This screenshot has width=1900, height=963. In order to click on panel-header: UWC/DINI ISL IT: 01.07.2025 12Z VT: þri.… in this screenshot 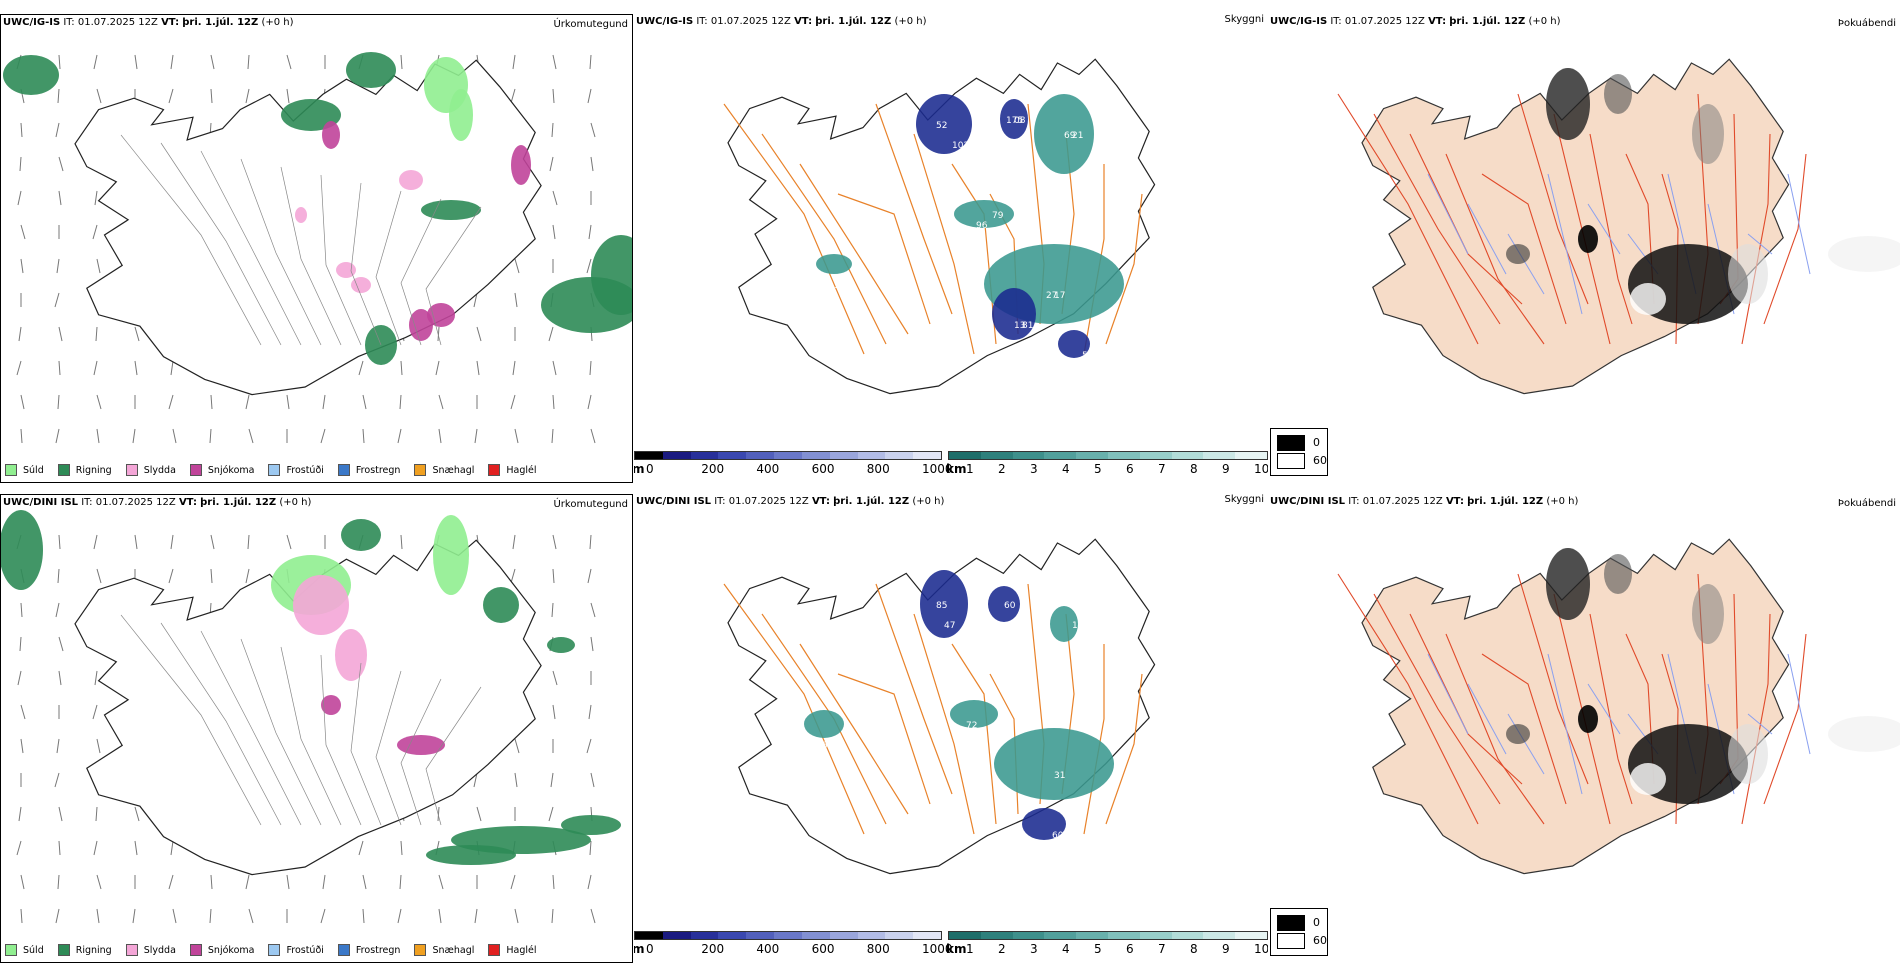, I will do `click(790, 501)`.